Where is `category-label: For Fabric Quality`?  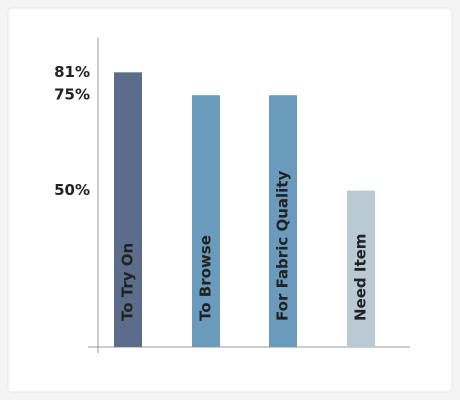
category-label: For Fabric Quality is located at coordinates (283, 246).